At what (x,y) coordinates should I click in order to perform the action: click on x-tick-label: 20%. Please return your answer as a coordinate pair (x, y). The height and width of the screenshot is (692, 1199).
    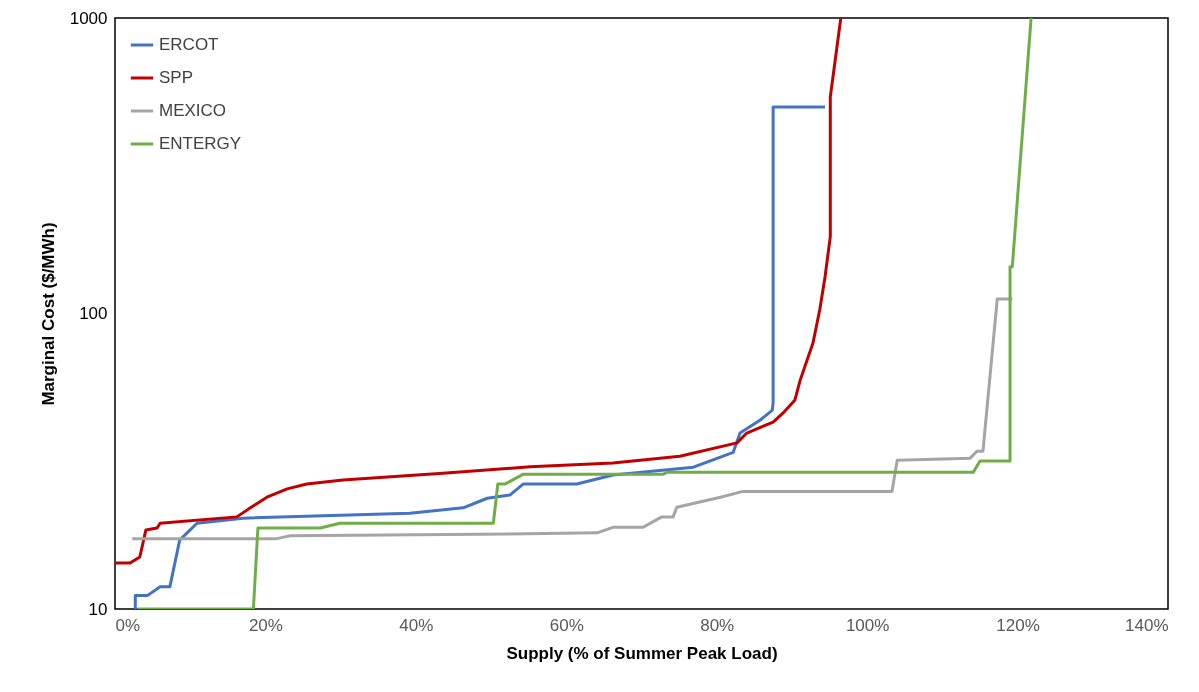
    Looking at the image, I should click on (265, 625).